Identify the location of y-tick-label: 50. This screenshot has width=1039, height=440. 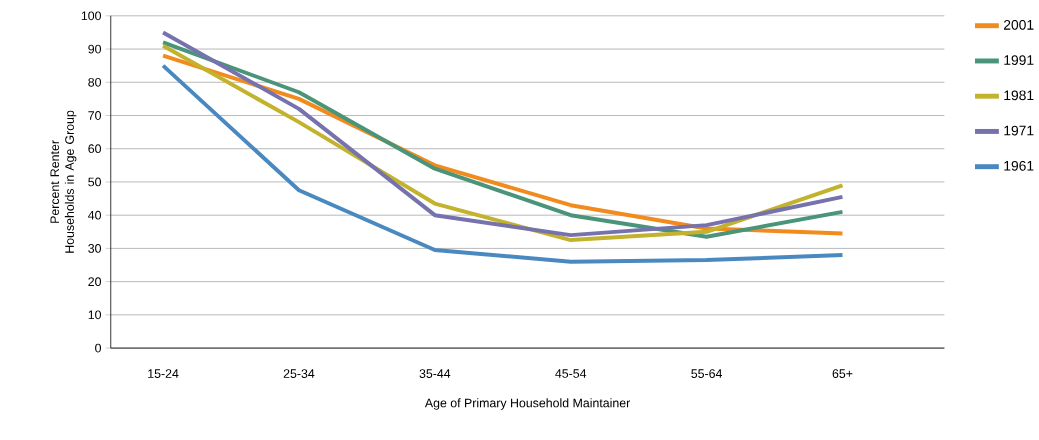
(95, 182).